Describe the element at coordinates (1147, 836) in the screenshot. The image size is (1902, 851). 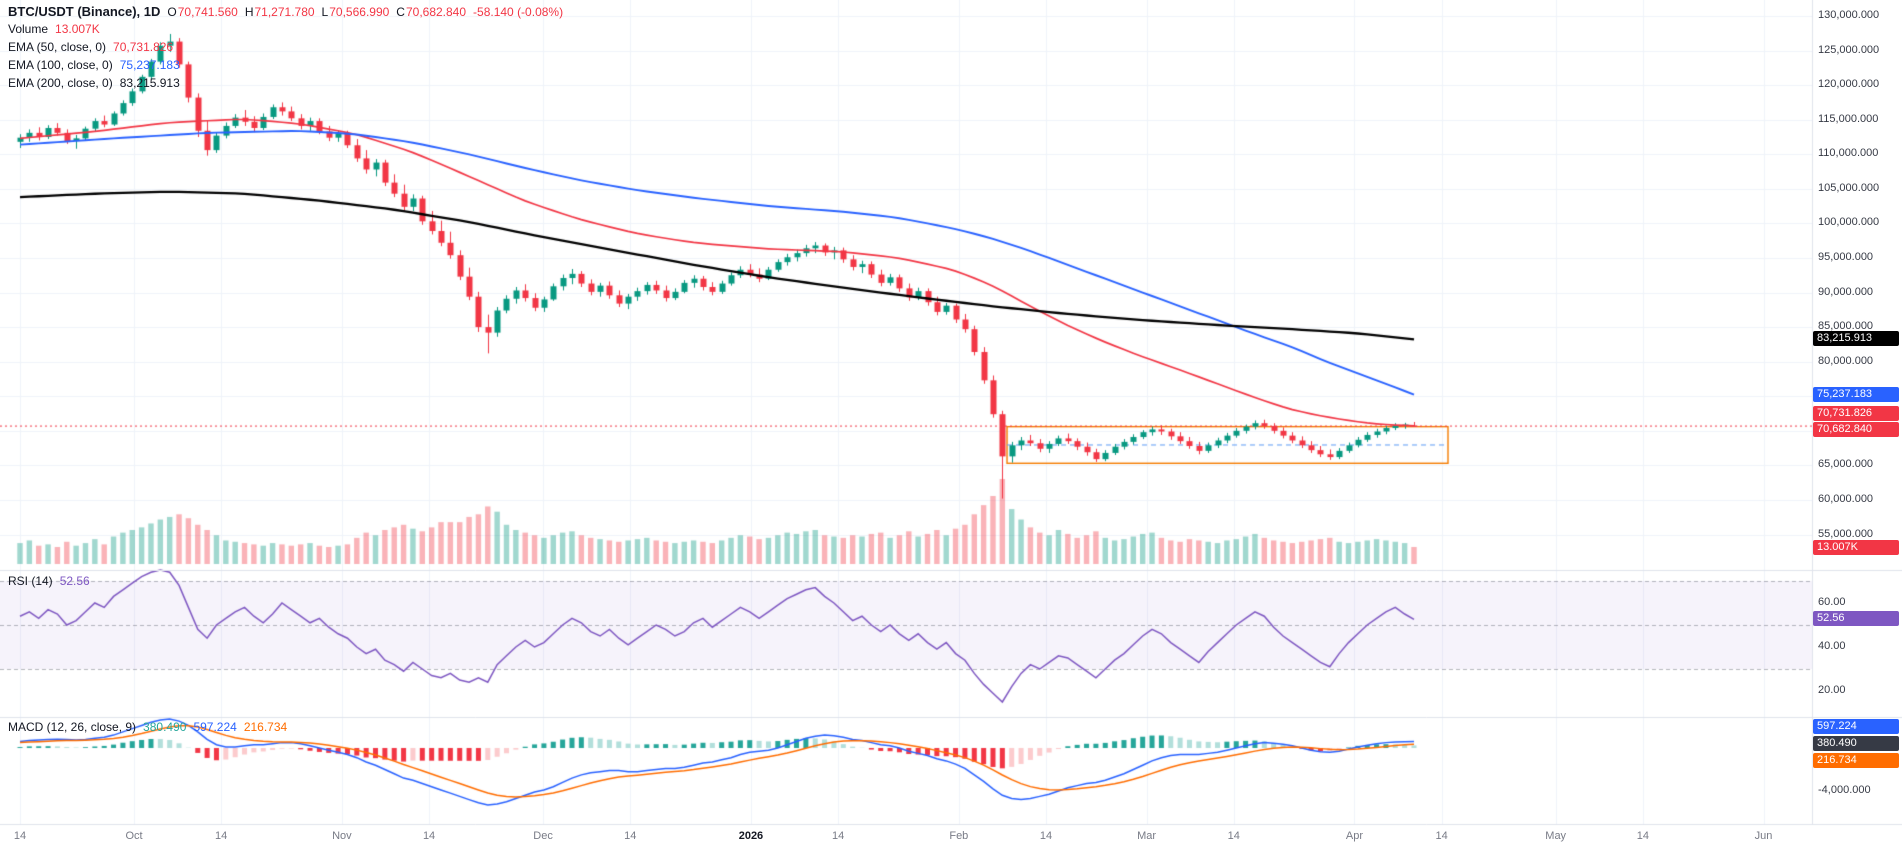
I see `time-axis-label: Mar` at that location.